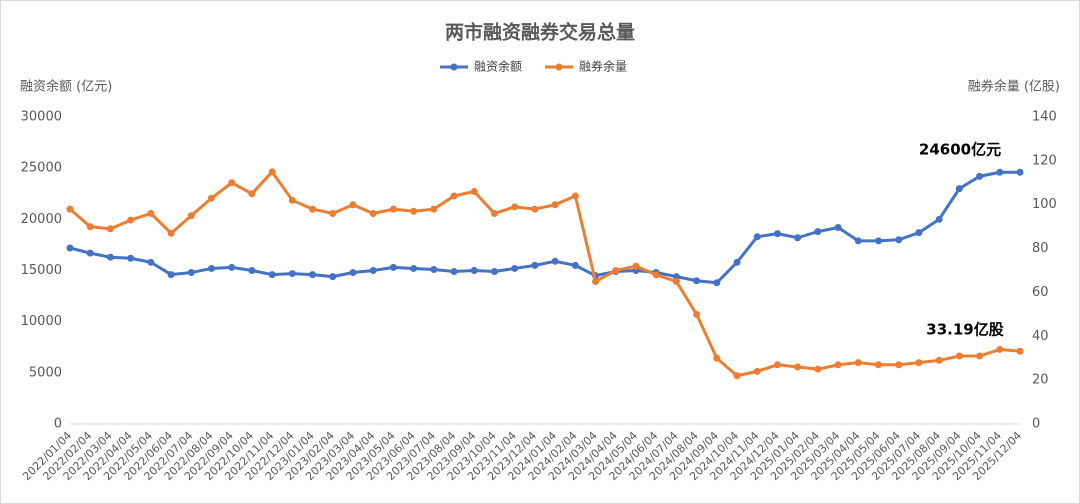 The width and height of the screenshot is (1080, 504). Describe the element at coordinates (41, 270) in the screenshot. I see `y-tick-label: 15000` at that location.